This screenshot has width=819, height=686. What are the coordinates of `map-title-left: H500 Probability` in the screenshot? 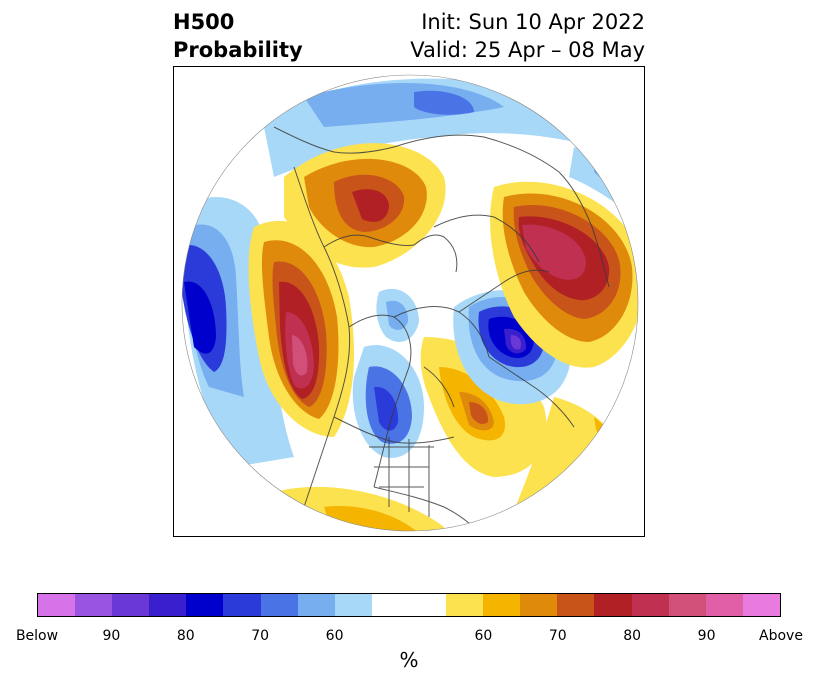 It's located at (238, 36).